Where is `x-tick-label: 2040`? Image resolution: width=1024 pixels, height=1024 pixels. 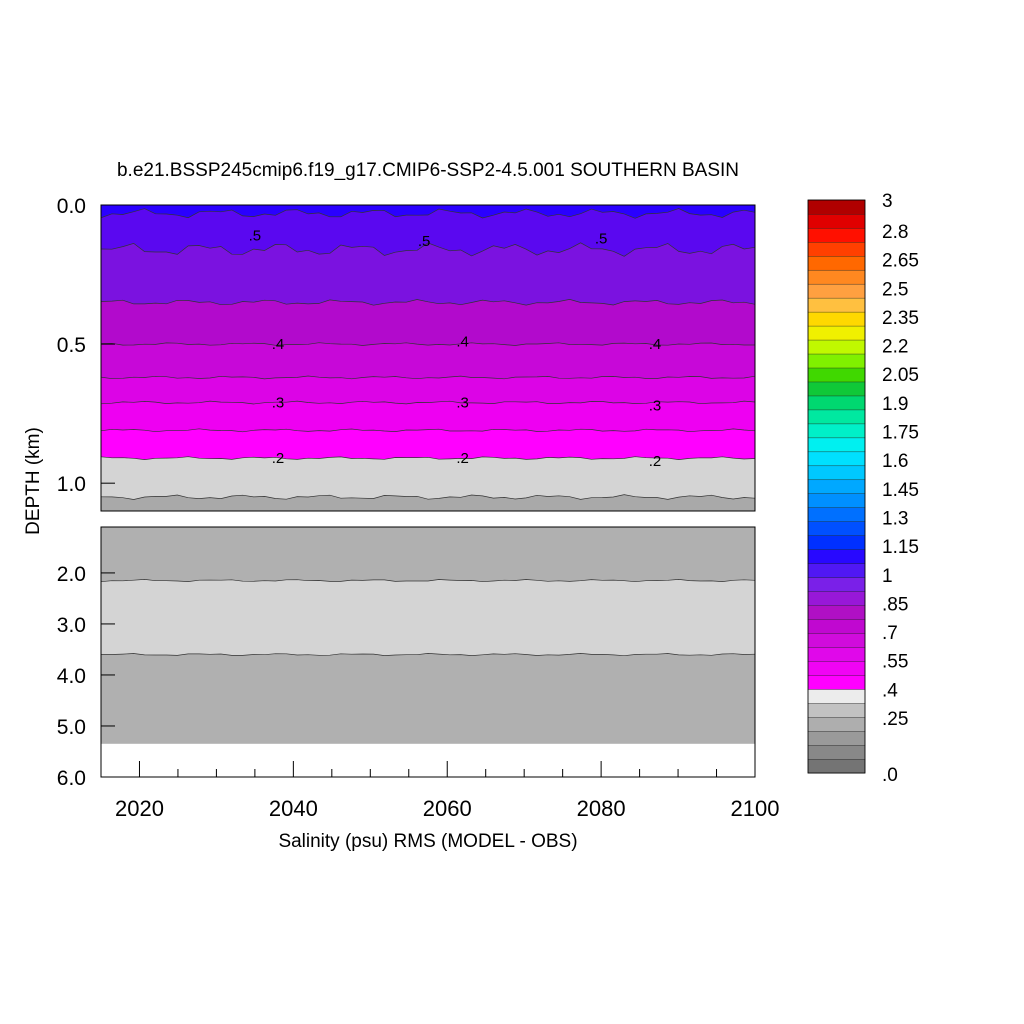 x-tick-label: 2040 is located at coordinates (293, 808).